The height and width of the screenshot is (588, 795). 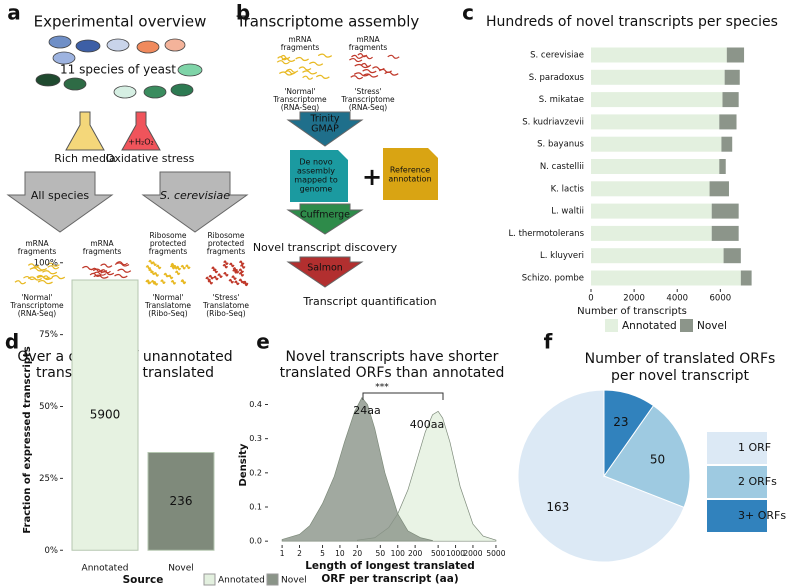 I want to click on annotation: 24aa, so click(x=366, y=410).